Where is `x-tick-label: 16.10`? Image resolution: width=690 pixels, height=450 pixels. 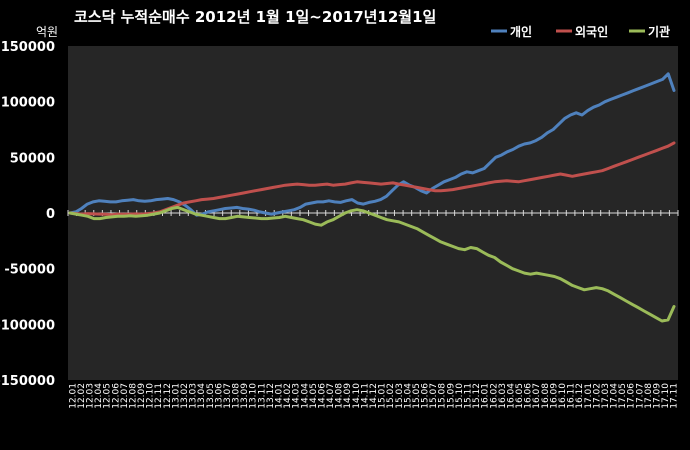
x-tick-label: 16.10 is located at coordinates (563, 396).